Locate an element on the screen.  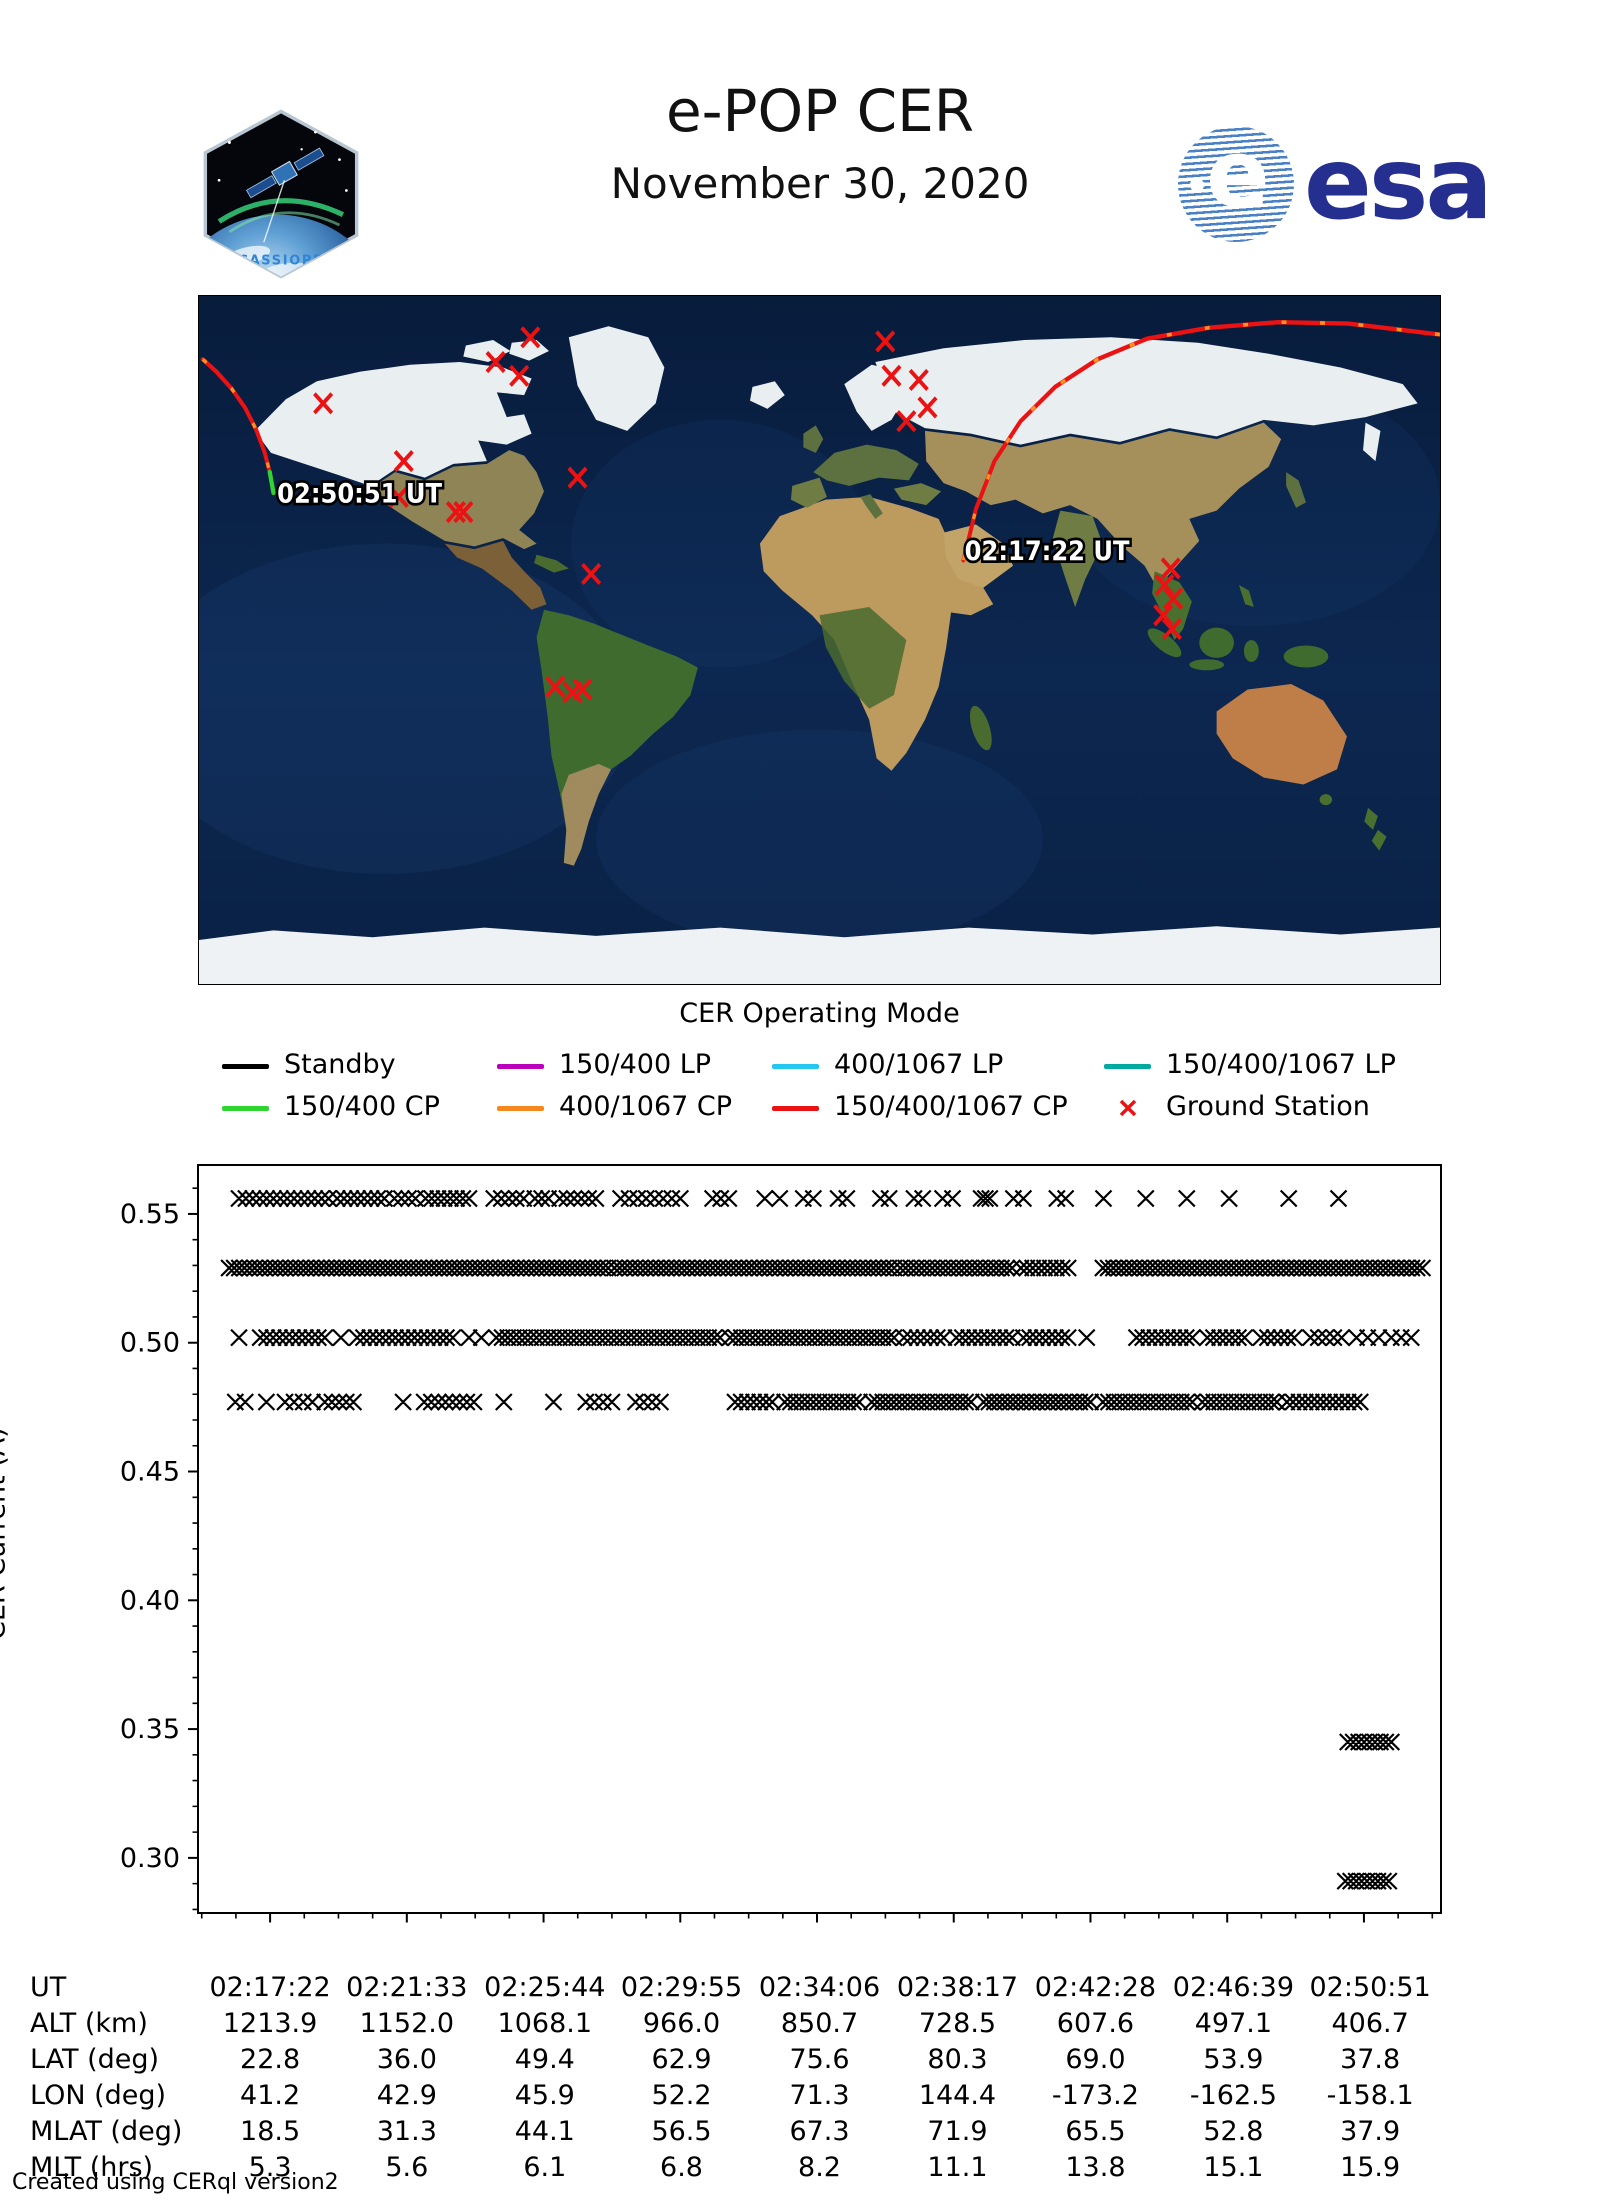
borneo is located at coordinates (1216, 642).